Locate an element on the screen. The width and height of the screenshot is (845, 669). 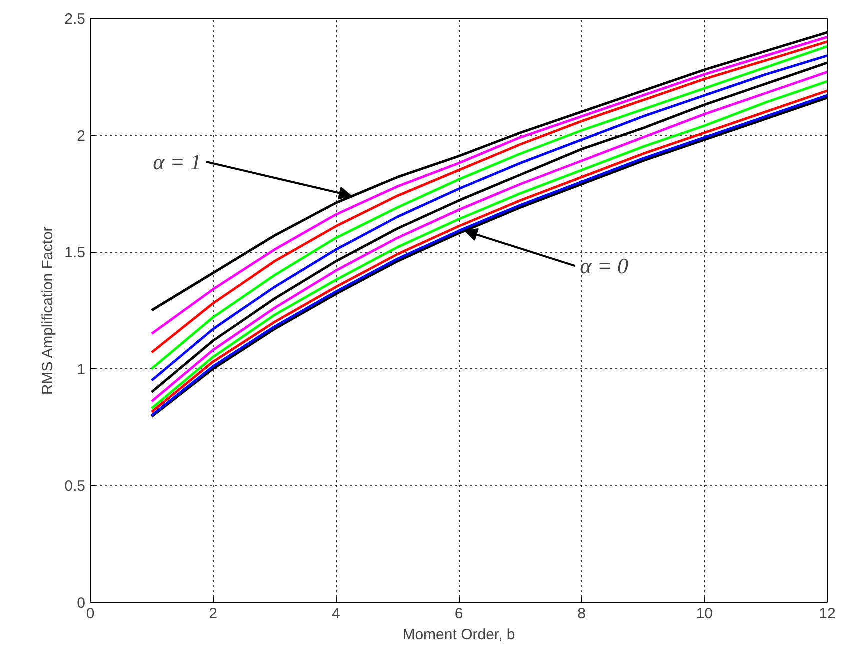
y-tick-label: 0 is located at coordinates (81, 603).